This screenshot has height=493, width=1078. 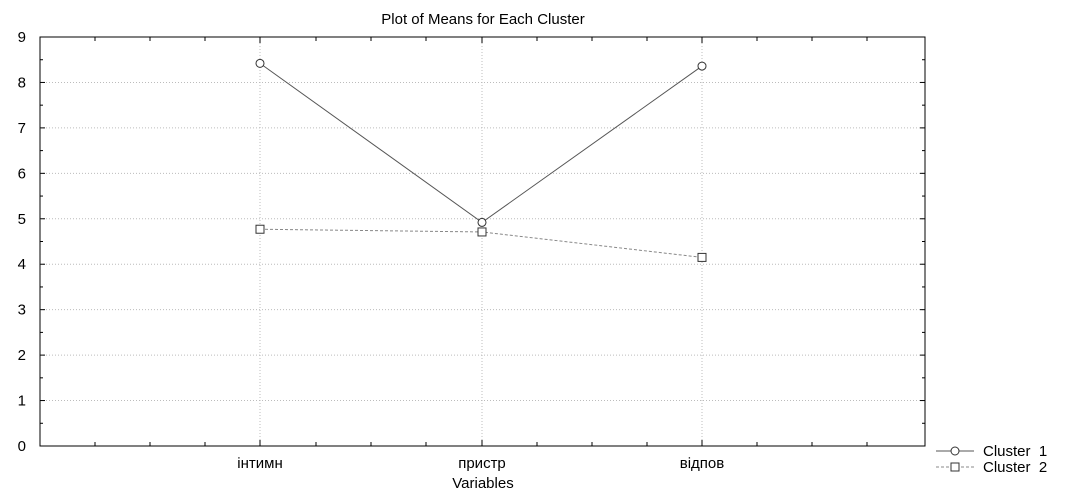 I want to click on y-tick-label: 2, so click(x=22, y=355).